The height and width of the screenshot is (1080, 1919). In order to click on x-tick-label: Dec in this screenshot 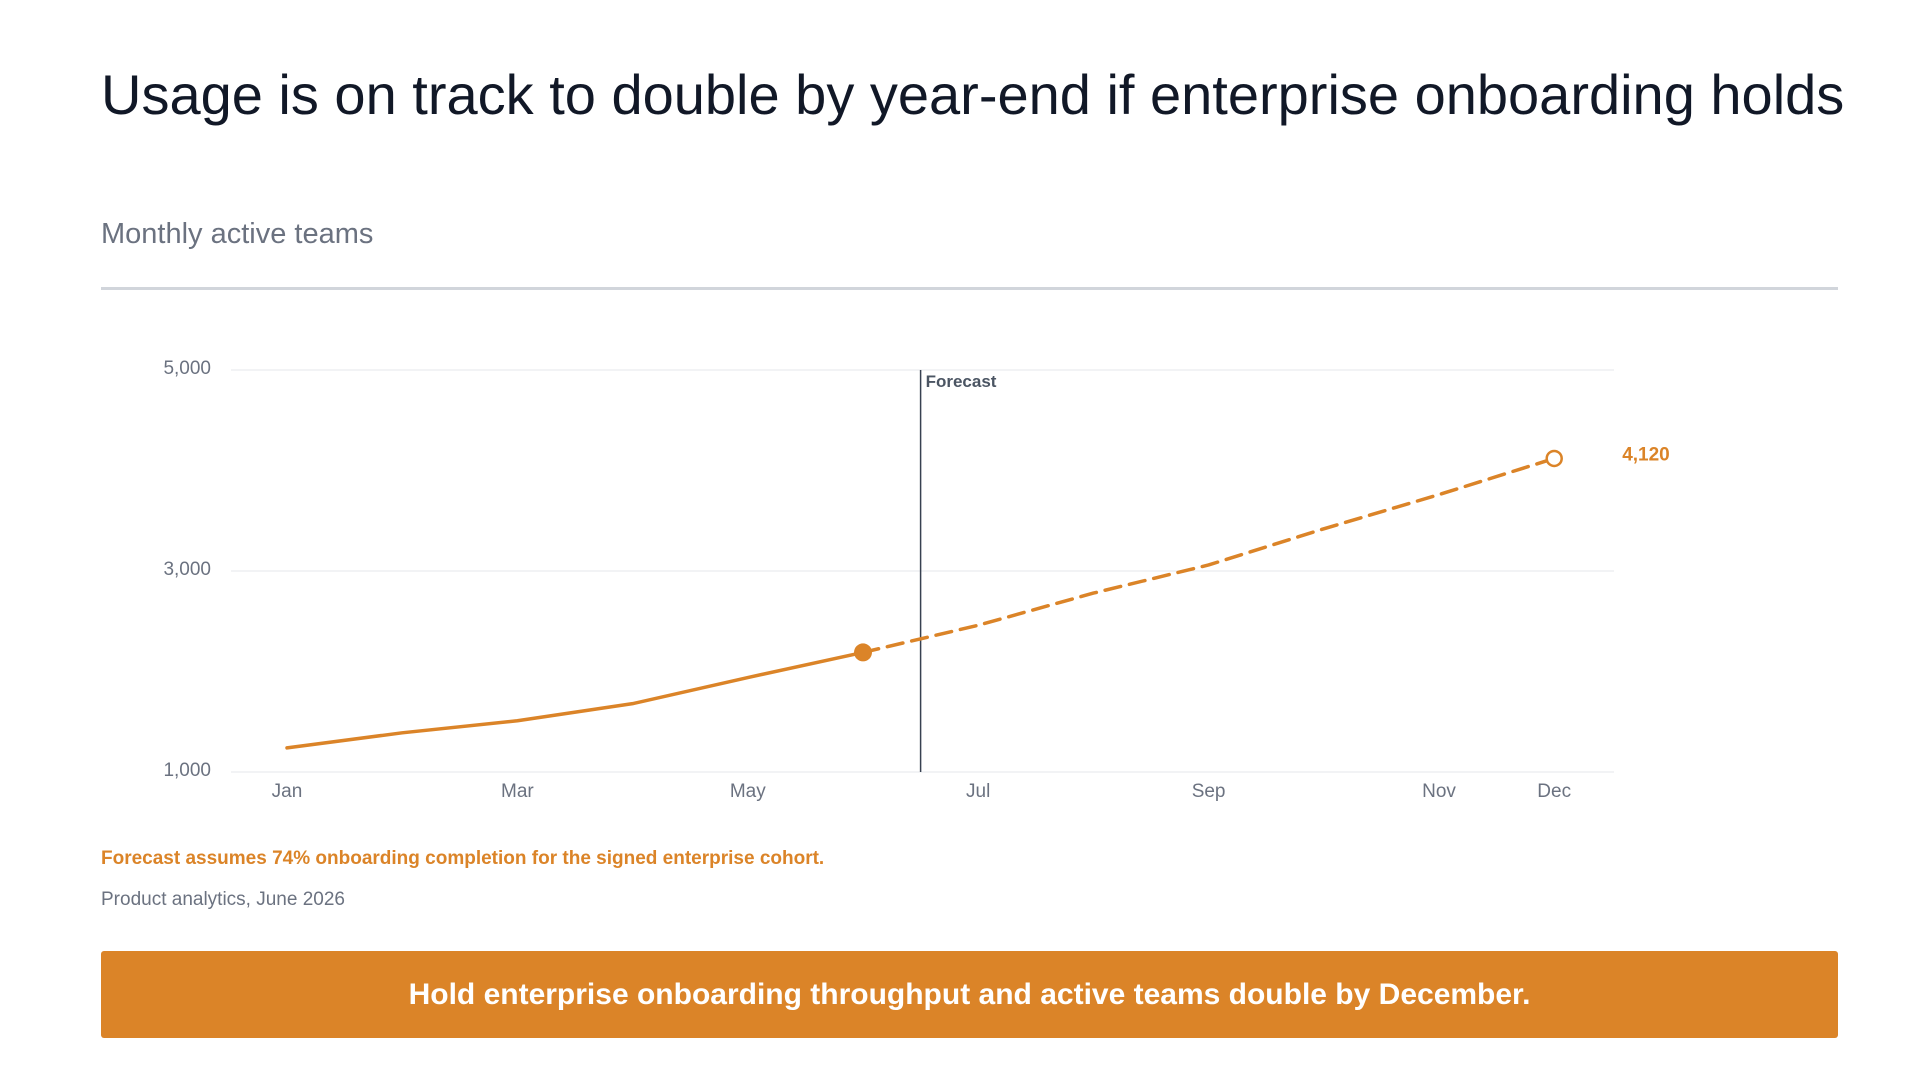, I will do `click(1554, 791)`.